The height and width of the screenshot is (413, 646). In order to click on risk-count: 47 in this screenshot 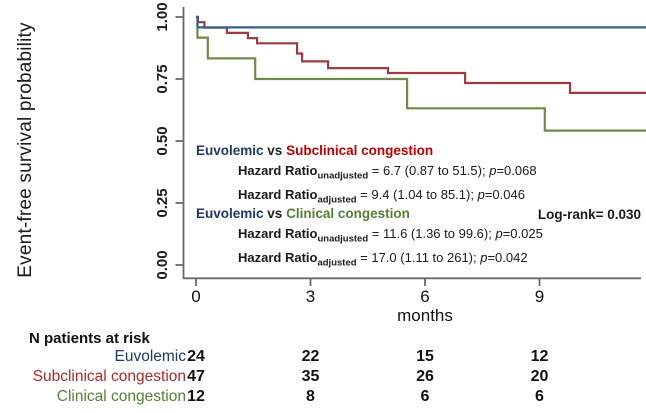, I will do `click(196, 376)`.